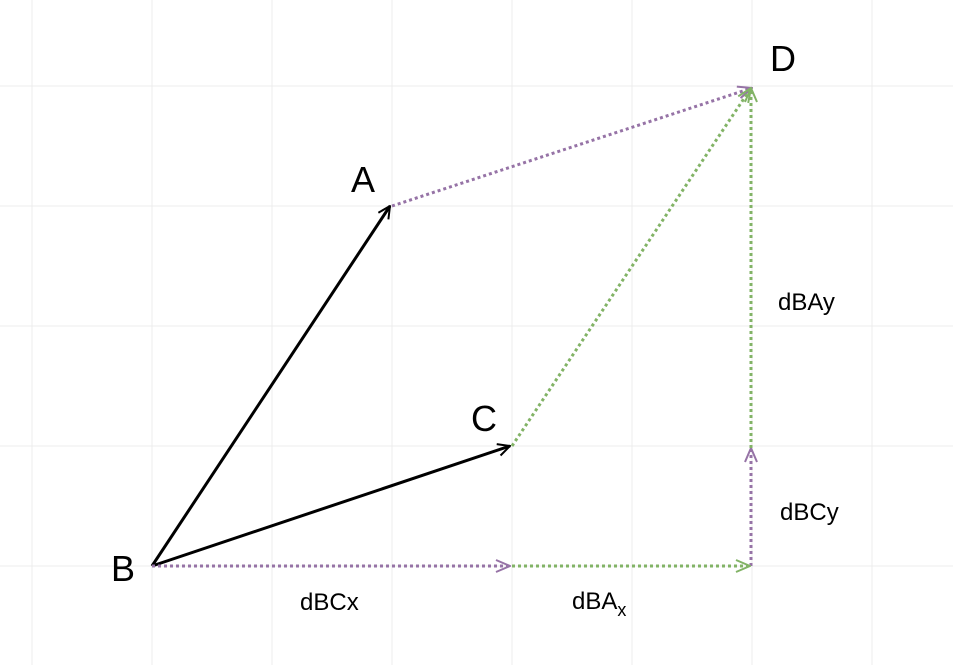 This screenshot has height=665, width=953. I want to click on point-label-b: B, so click(123, 568).